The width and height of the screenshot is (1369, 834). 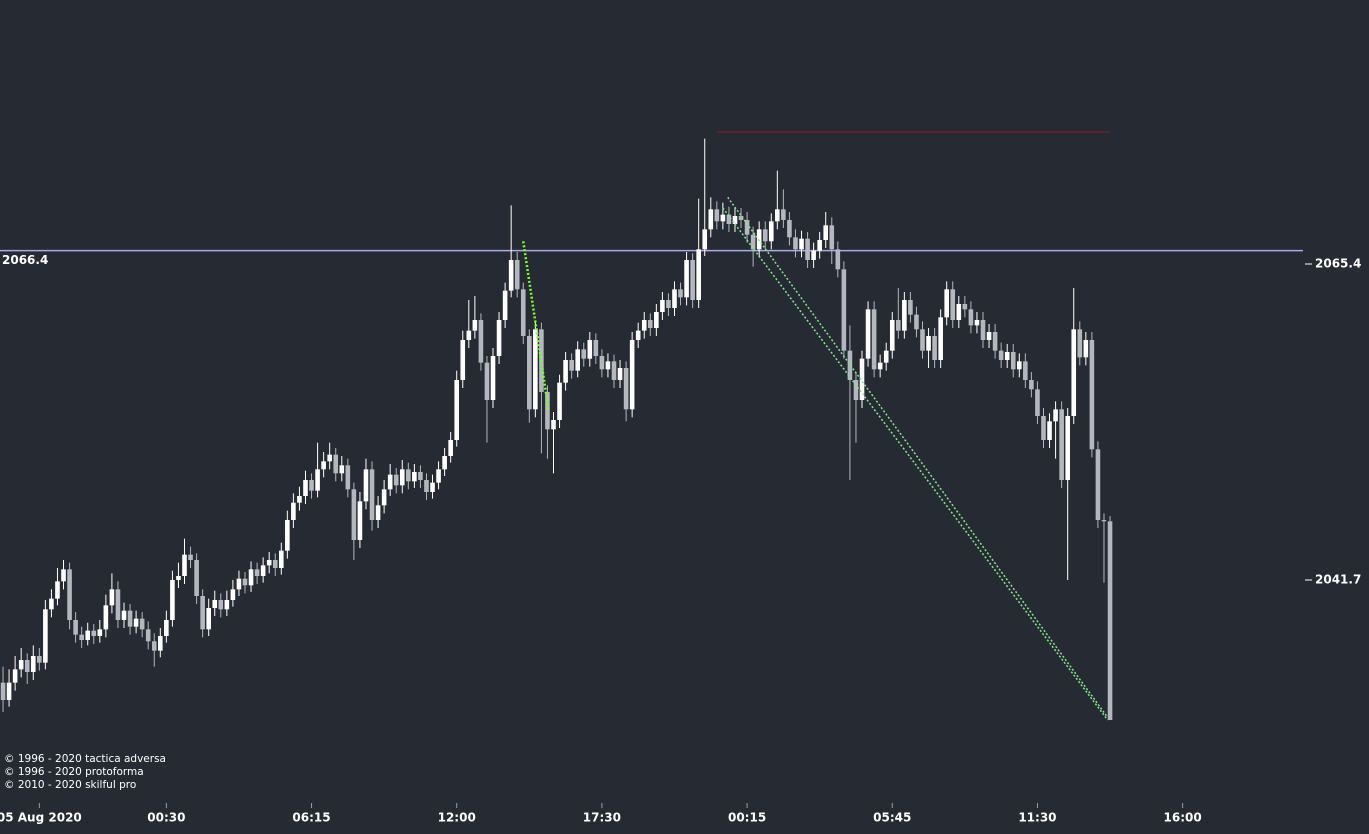 What do you see at coordinates (41, 818) in the screenshot?
I see `x-tick-label: 05 Aug 2020` at bounding box center [41, 818].